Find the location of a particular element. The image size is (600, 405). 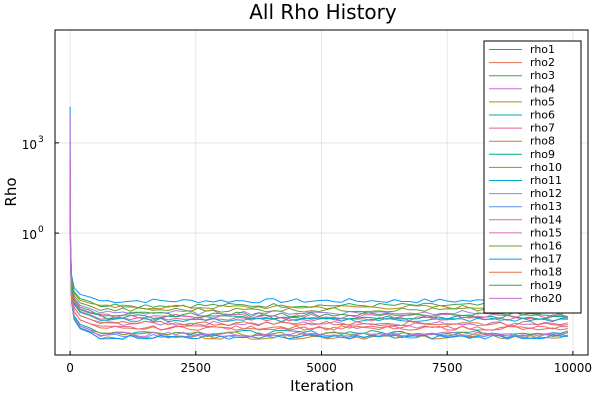

chart-title: All Rho History is located at coordinates (323, 12).